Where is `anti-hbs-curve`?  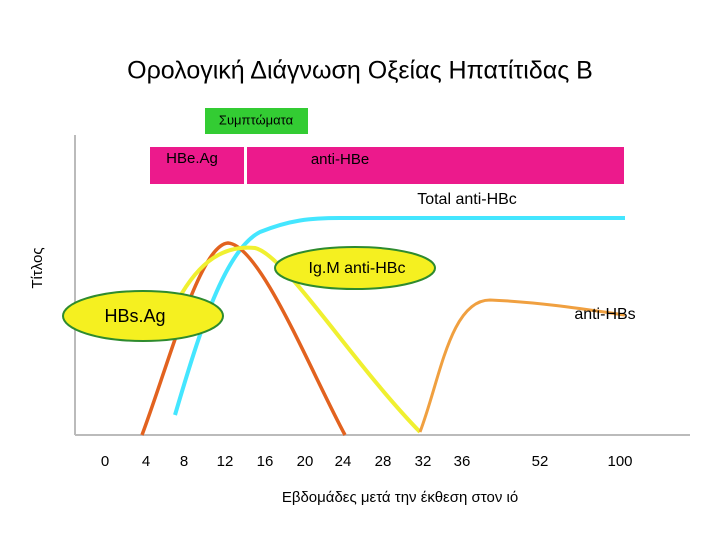 anti-hbs-curve is located at coordinates (522, 365).